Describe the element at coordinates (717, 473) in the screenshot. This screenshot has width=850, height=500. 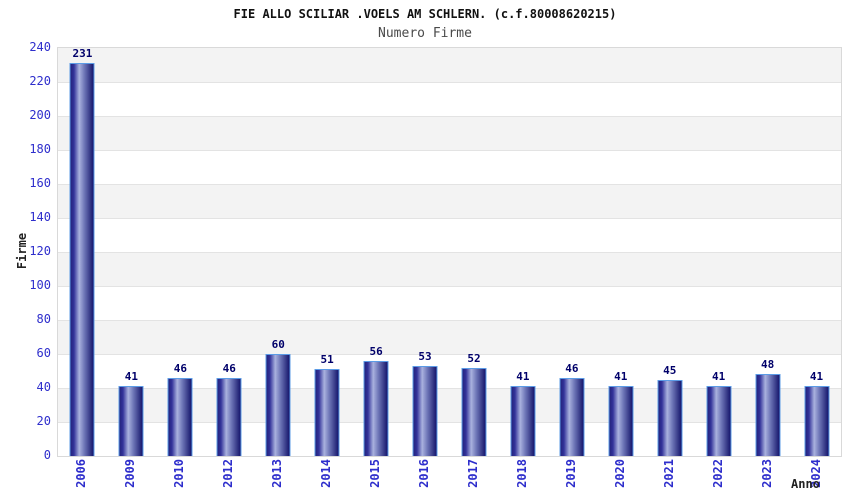
I see `x-tick-label: 2022` at that location.